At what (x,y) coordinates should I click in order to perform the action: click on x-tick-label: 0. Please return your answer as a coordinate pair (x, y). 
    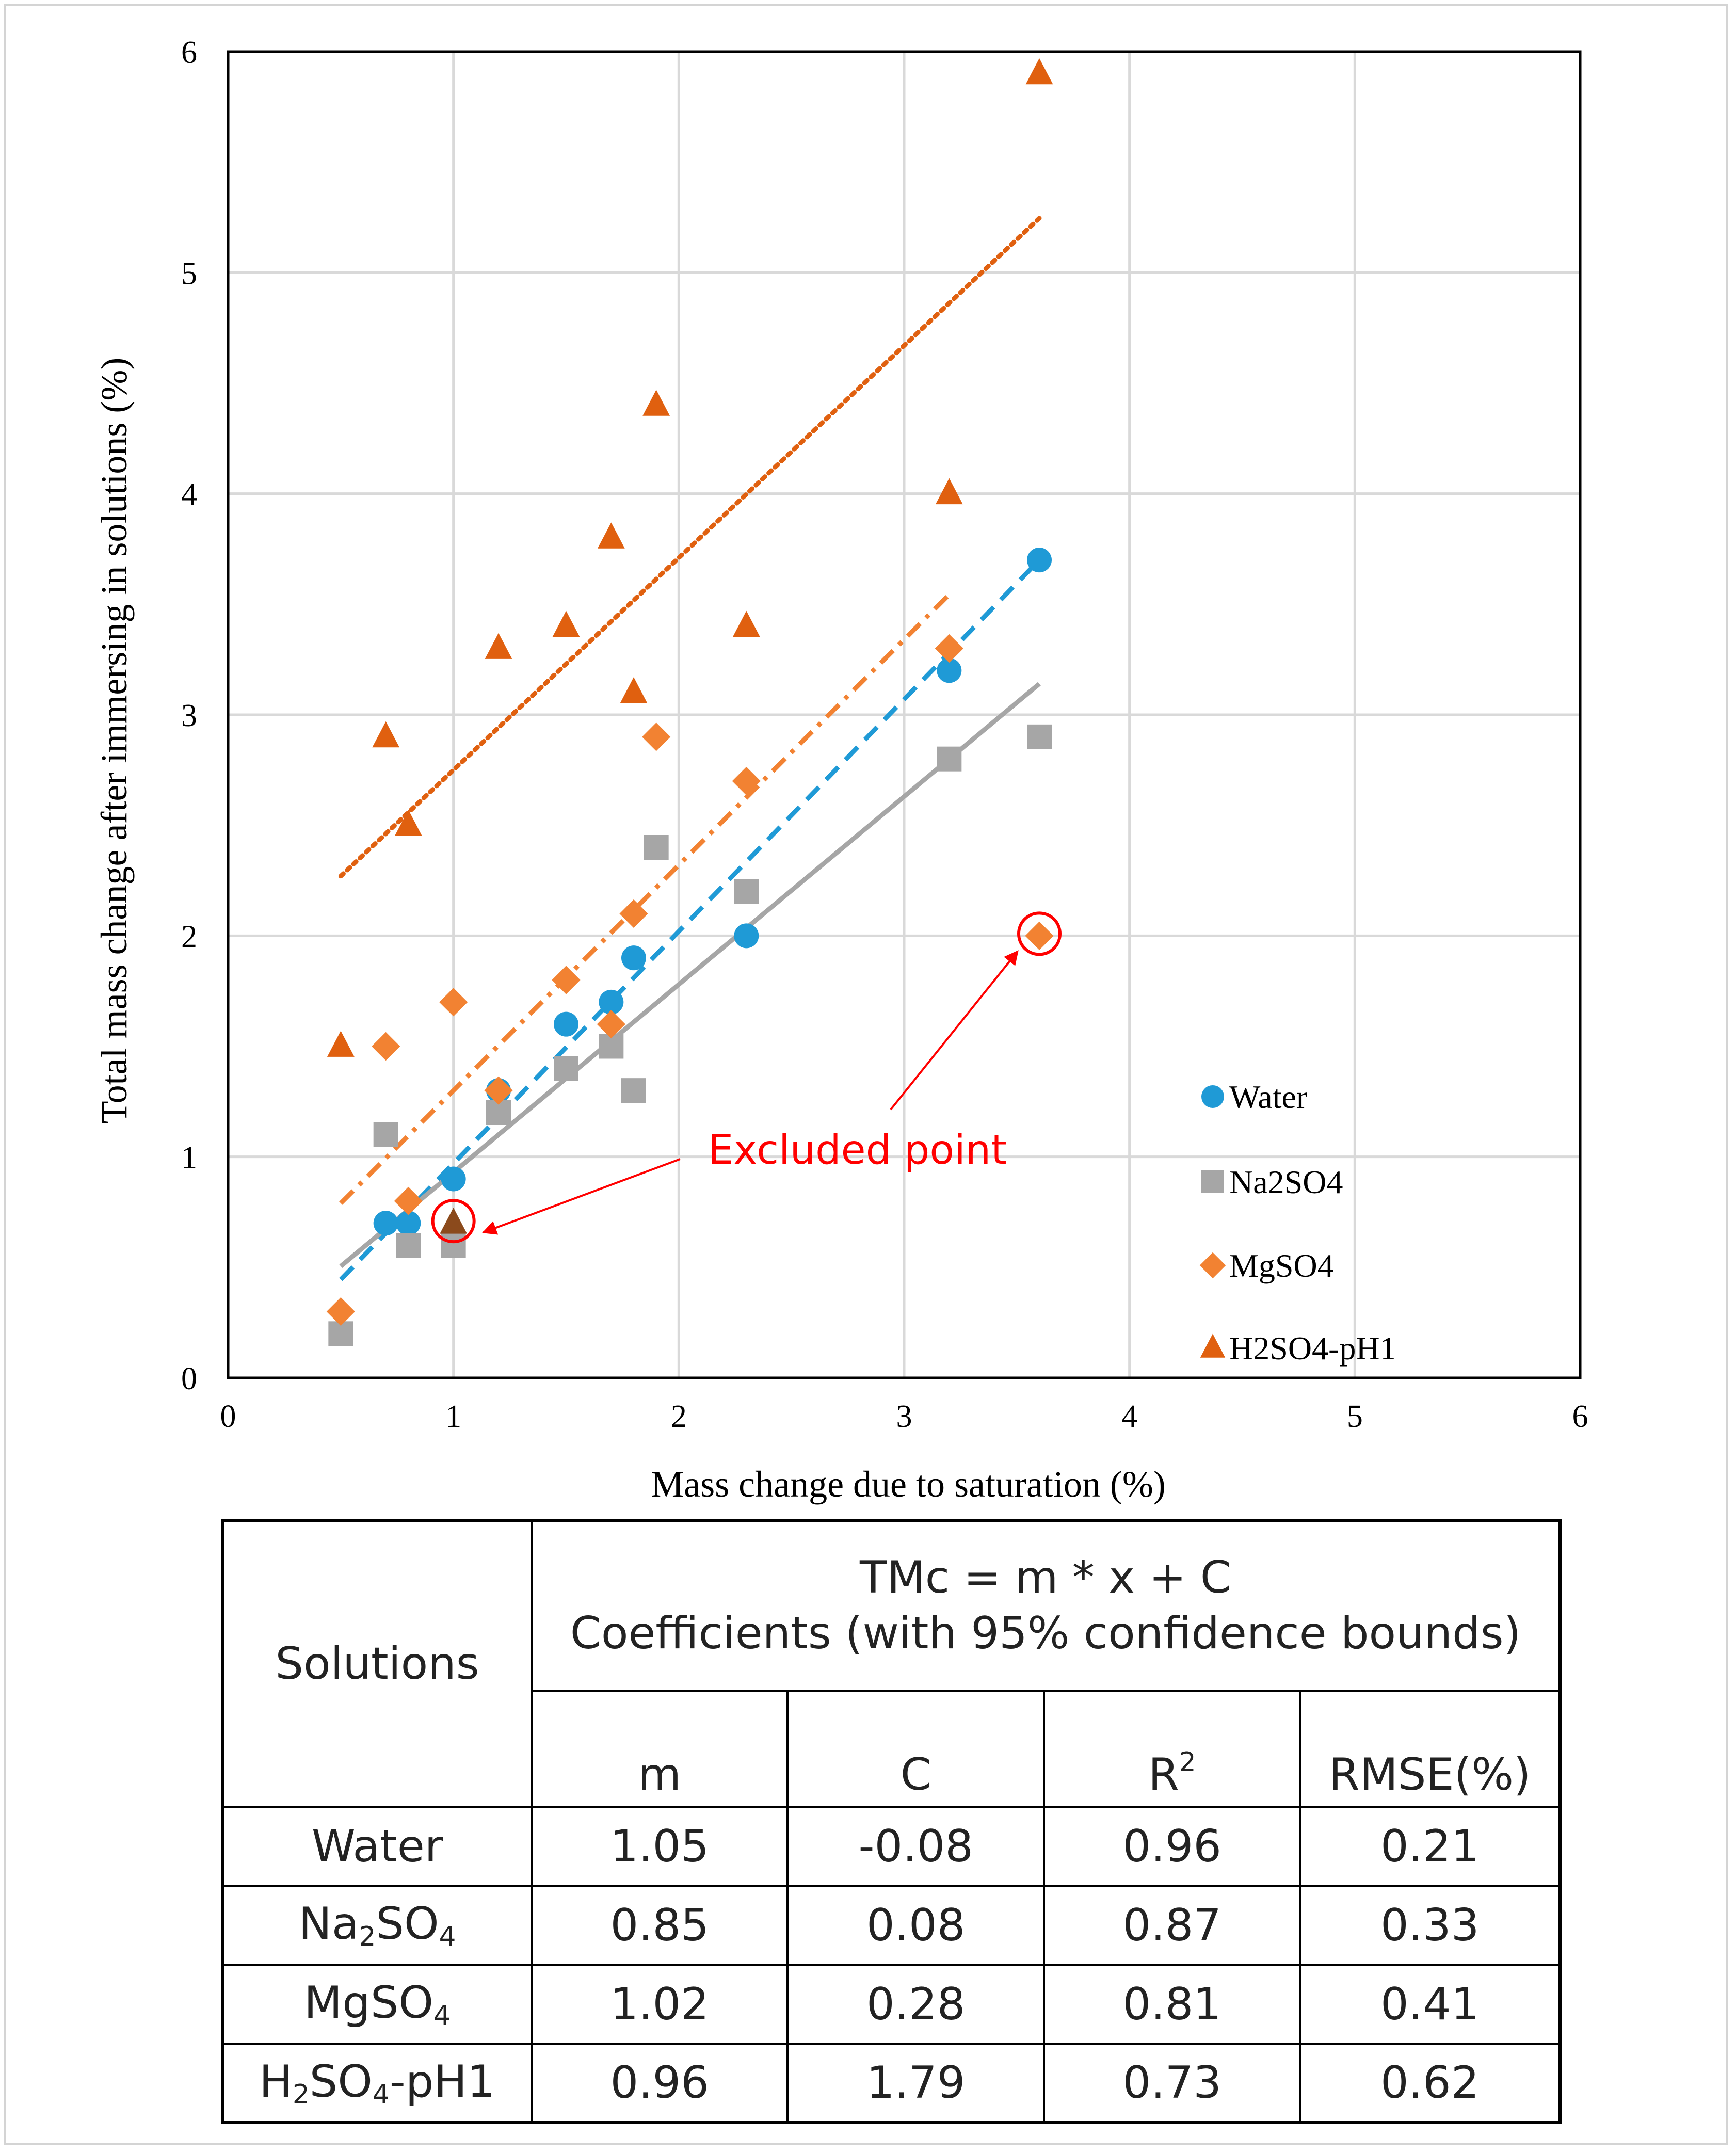
    Looking at the image, I should click on (228, 1416).